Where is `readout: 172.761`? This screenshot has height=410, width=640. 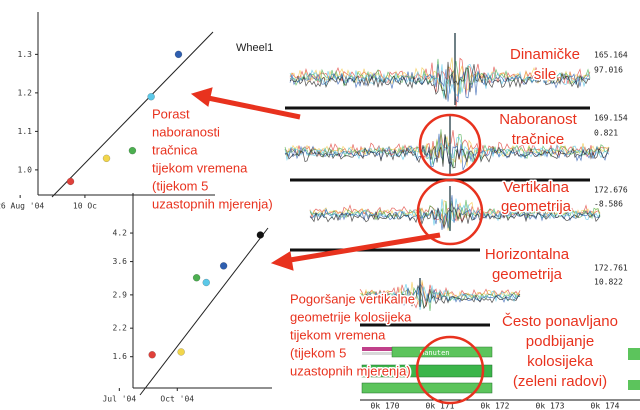 readout: 172.761 is located at coordinates (611, 268).